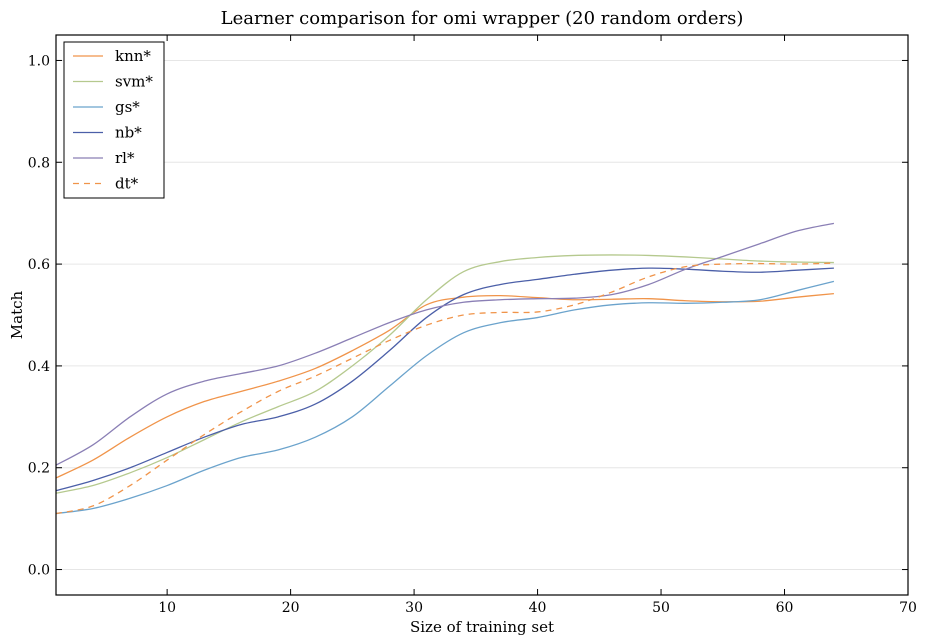 This screenshot has width=926, height=644. Describe the element at coordinates (291, 608) in the screenshot. I see `x-tick-label: 20` at that location.